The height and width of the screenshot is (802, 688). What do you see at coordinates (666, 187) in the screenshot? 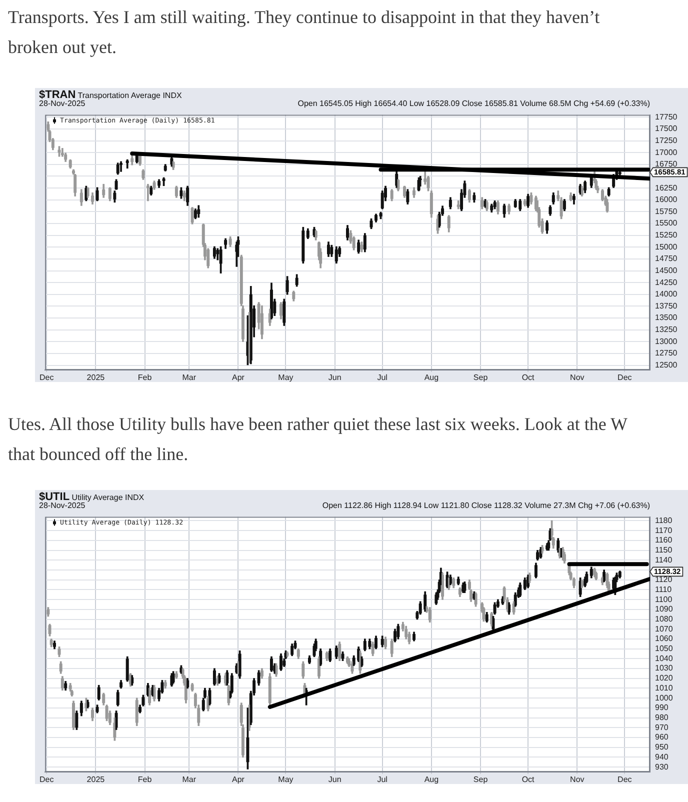
I see `y-tick-label: 16250` at bounding box center [666, 187].